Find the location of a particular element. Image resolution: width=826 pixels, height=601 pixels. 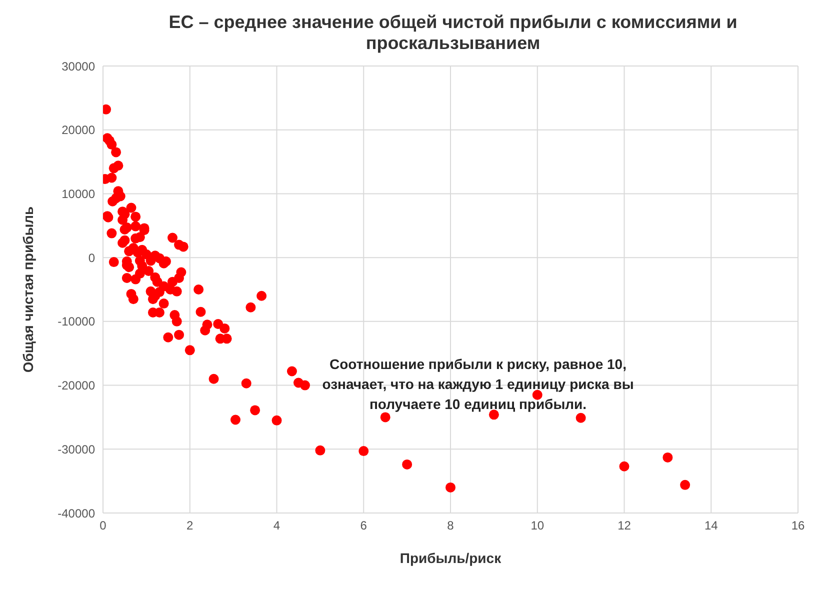

x-tick-label: 4 is located at coordinates (276, 525).